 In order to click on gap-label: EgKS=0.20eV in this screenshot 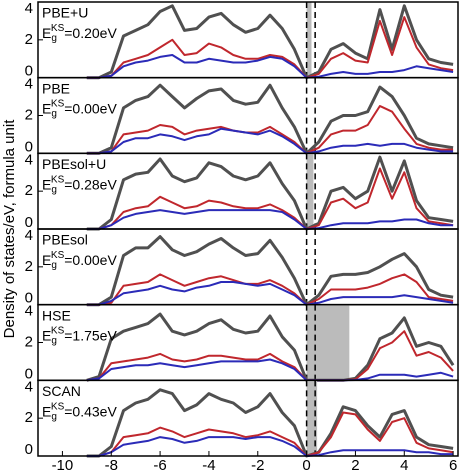, I will do `click(79, 33)`.